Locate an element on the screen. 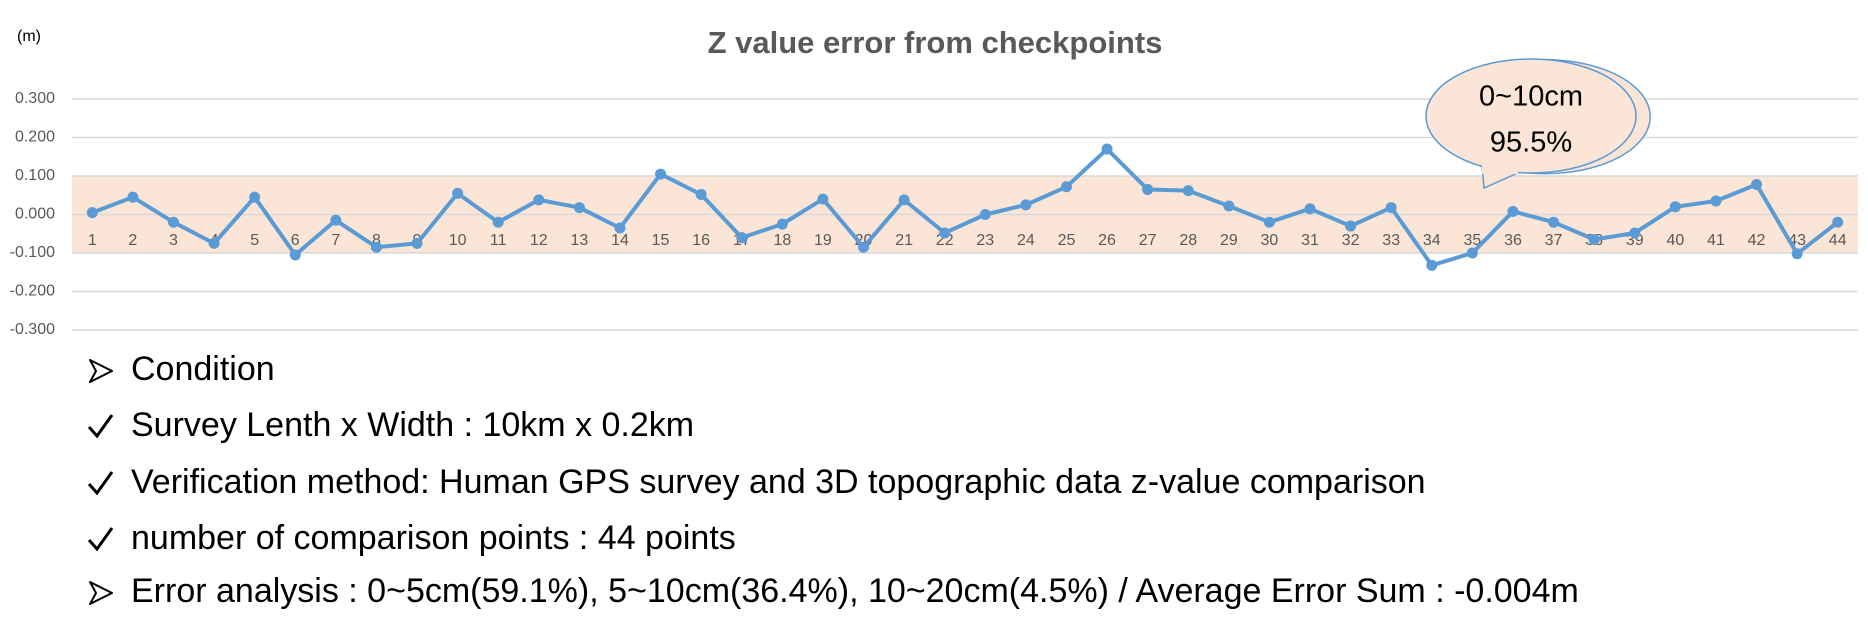  x-tick-label: 6 is located at coordinates (295, 240).